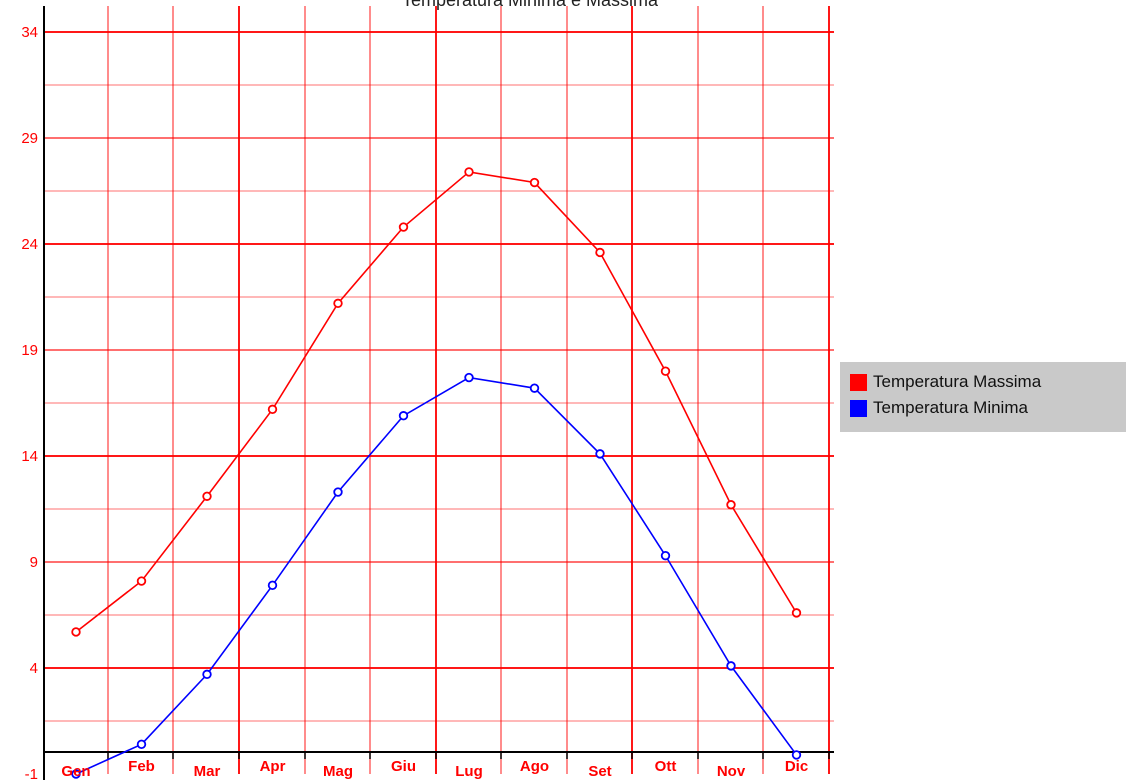 The height and width of the screenshot is (784, 1126). What do you see at coordinates (731, 771) in the screenshot?
I see `x-tick-label: Nov` at bounding box center [731, 771].